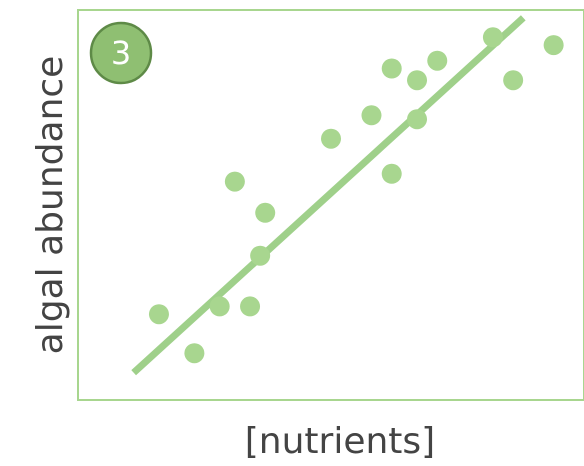  Describe the element at coordinates (340, 441) in the screenshot. I see `x-axis-label: [nutrients]` at that location.